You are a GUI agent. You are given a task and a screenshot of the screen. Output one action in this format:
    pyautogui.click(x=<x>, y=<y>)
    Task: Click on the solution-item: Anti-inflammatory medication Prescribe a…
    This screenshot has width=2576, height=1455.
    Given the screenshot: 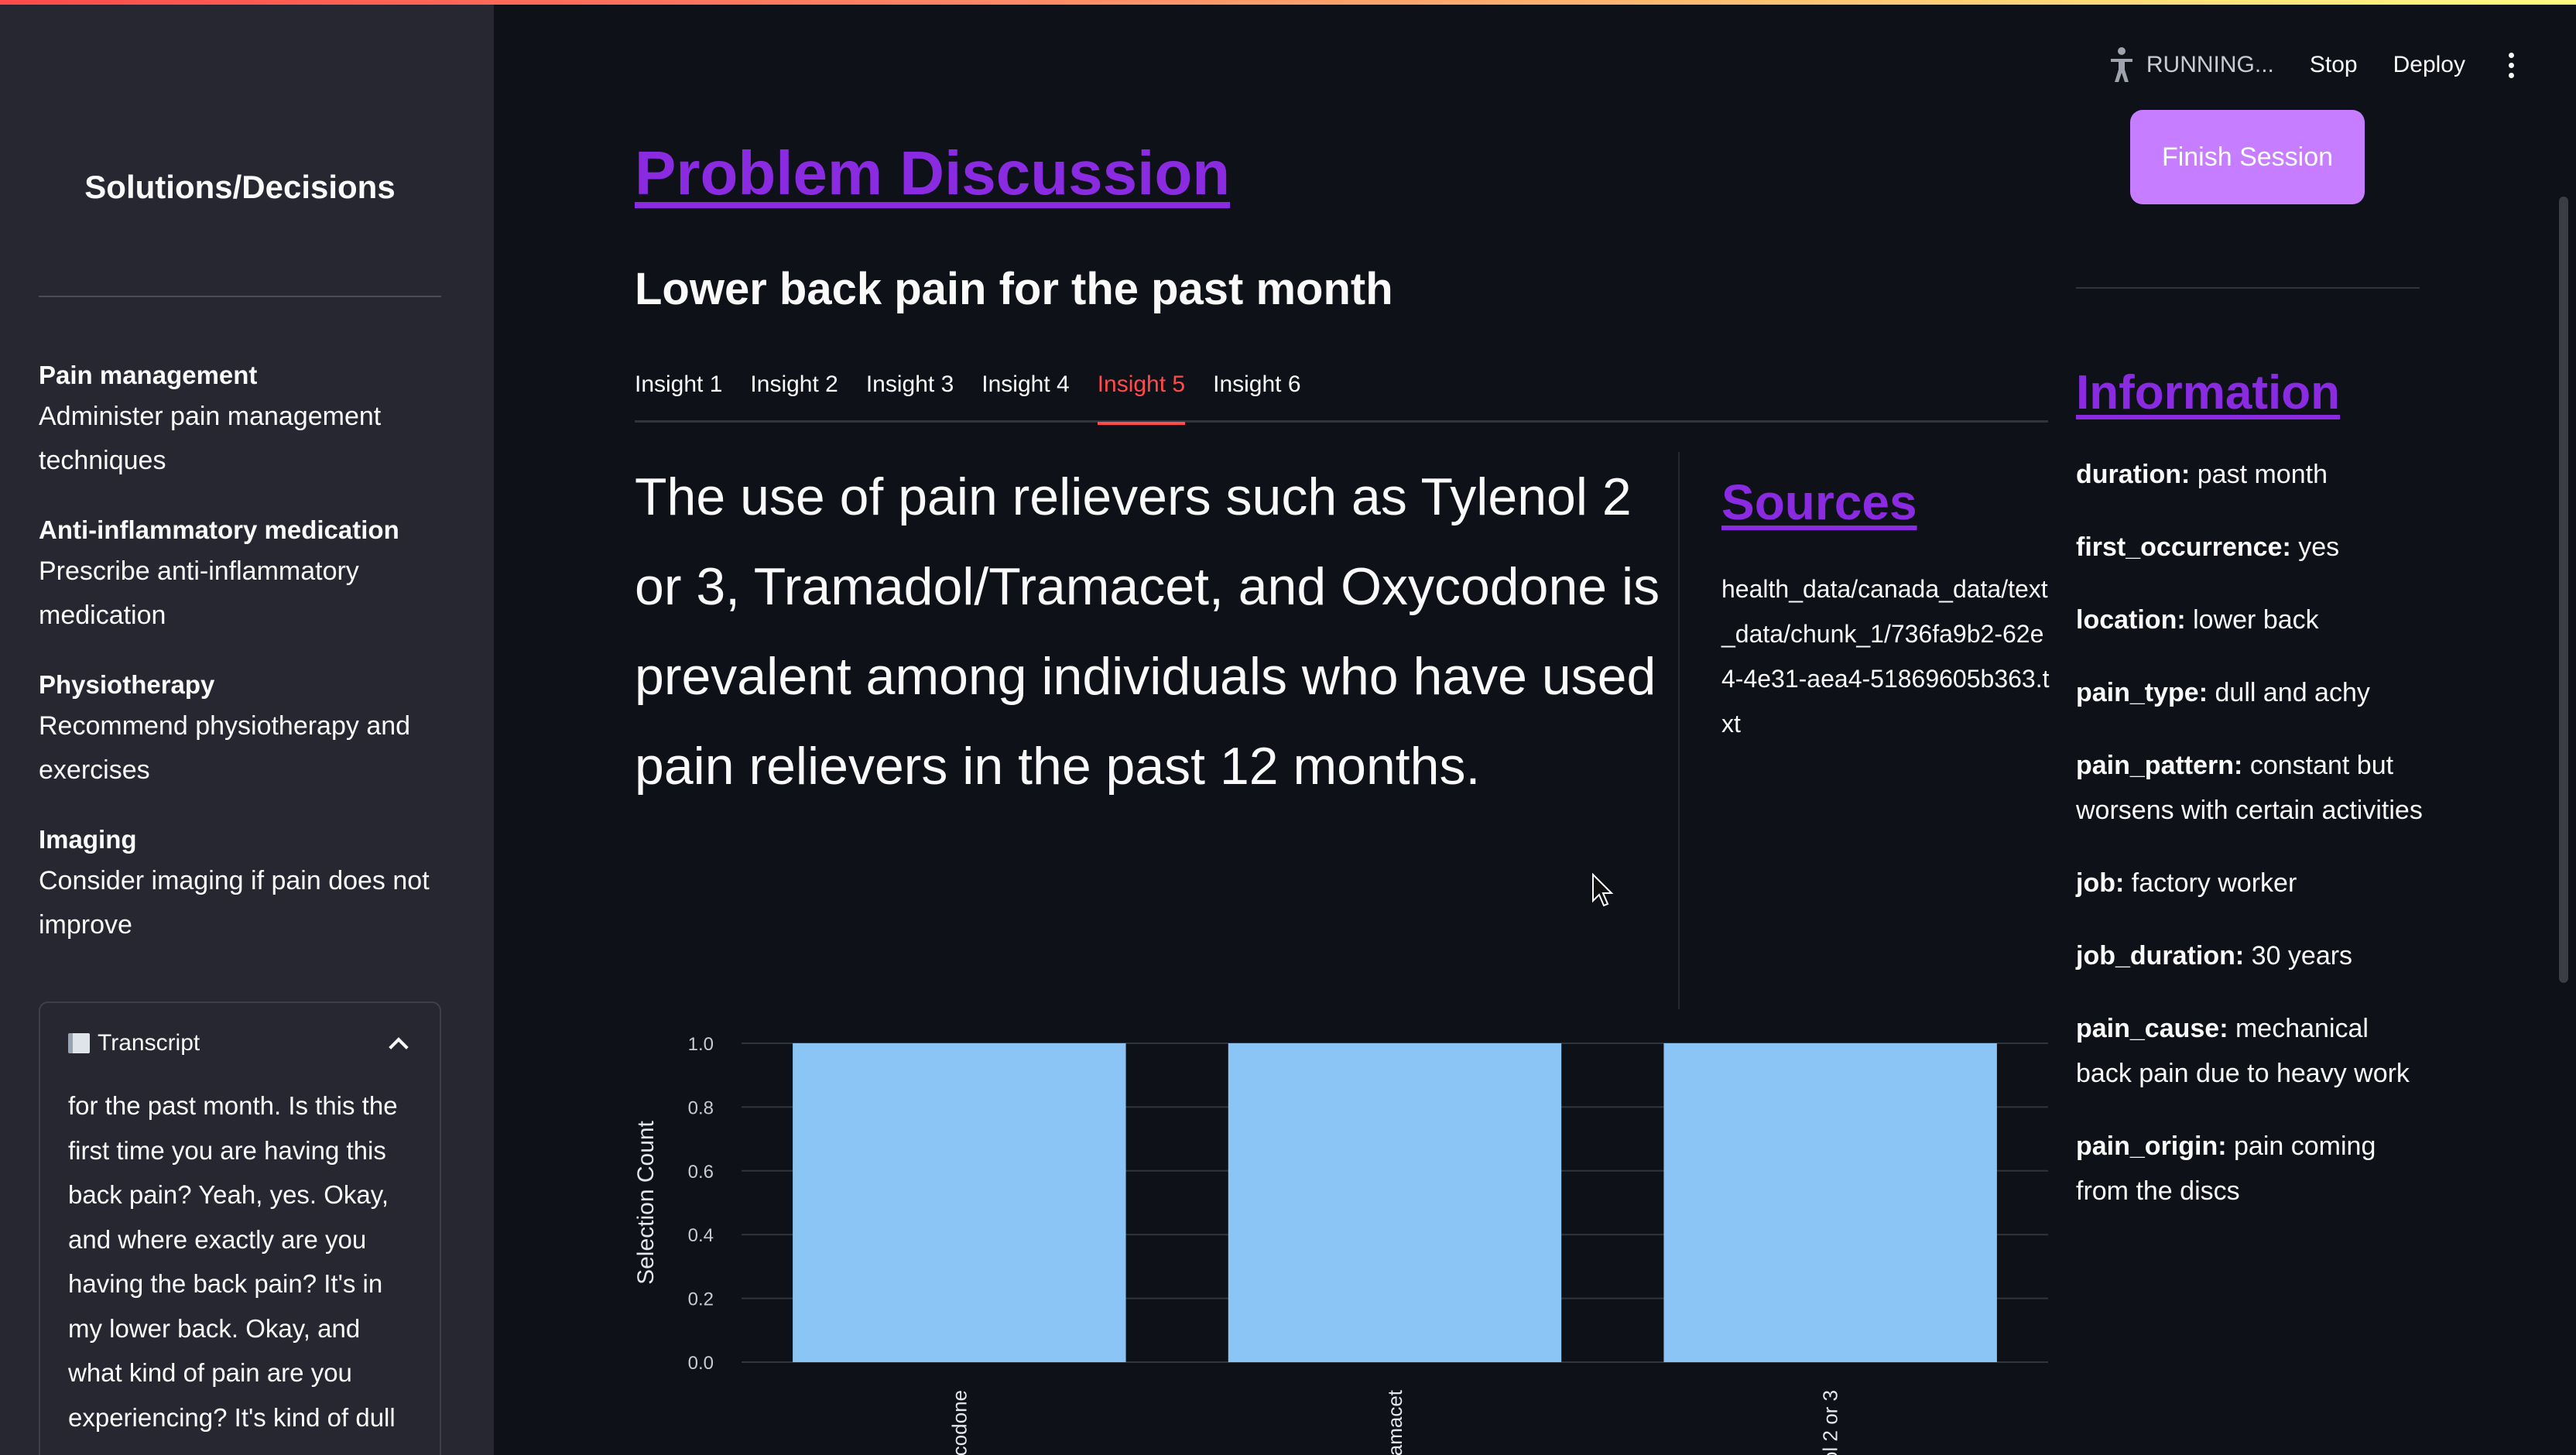 What is the action you would take?
    pyautogui.click(x=240, y=574)
    